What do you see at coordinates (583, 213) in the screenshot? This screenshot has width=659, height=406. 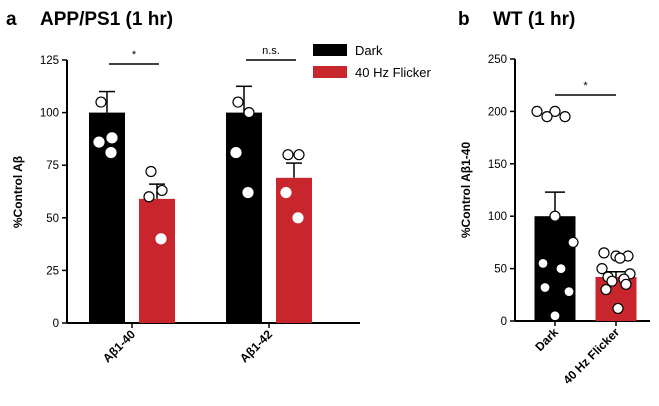 I see `panel-b-points` at bounding box center [583, 213].